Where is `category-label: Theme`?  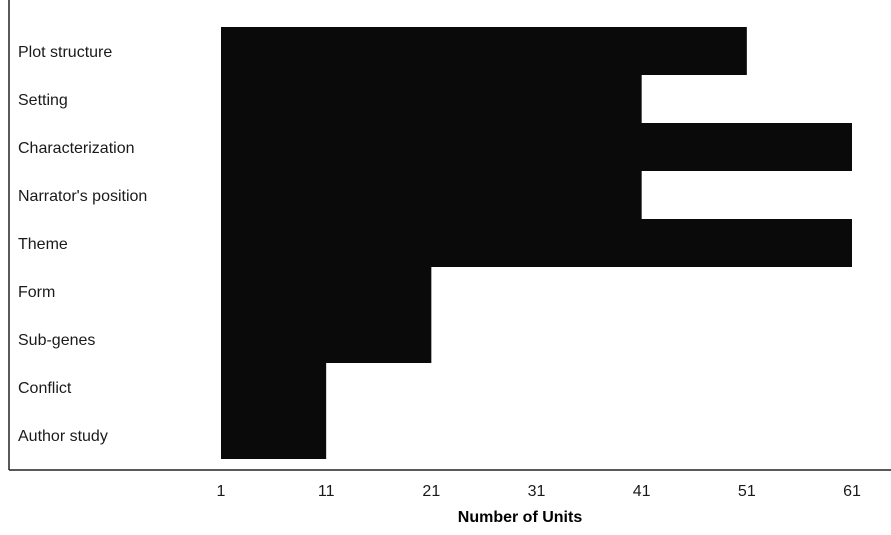
category-label: Theme is located at coordinates (43, 244).